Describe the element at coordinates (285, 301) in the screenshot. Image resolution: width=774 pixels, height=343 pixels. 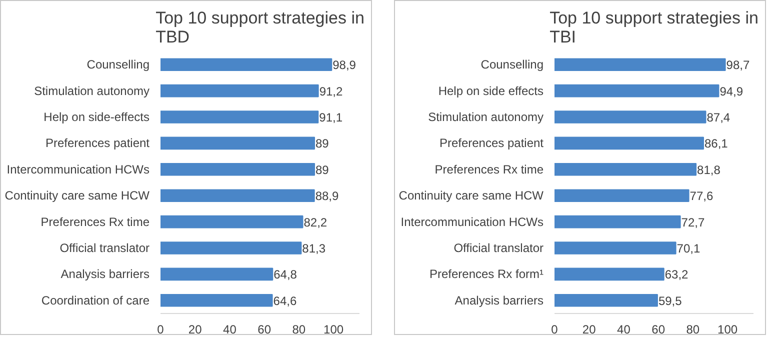
I see `data-label: 64,6` at that location.